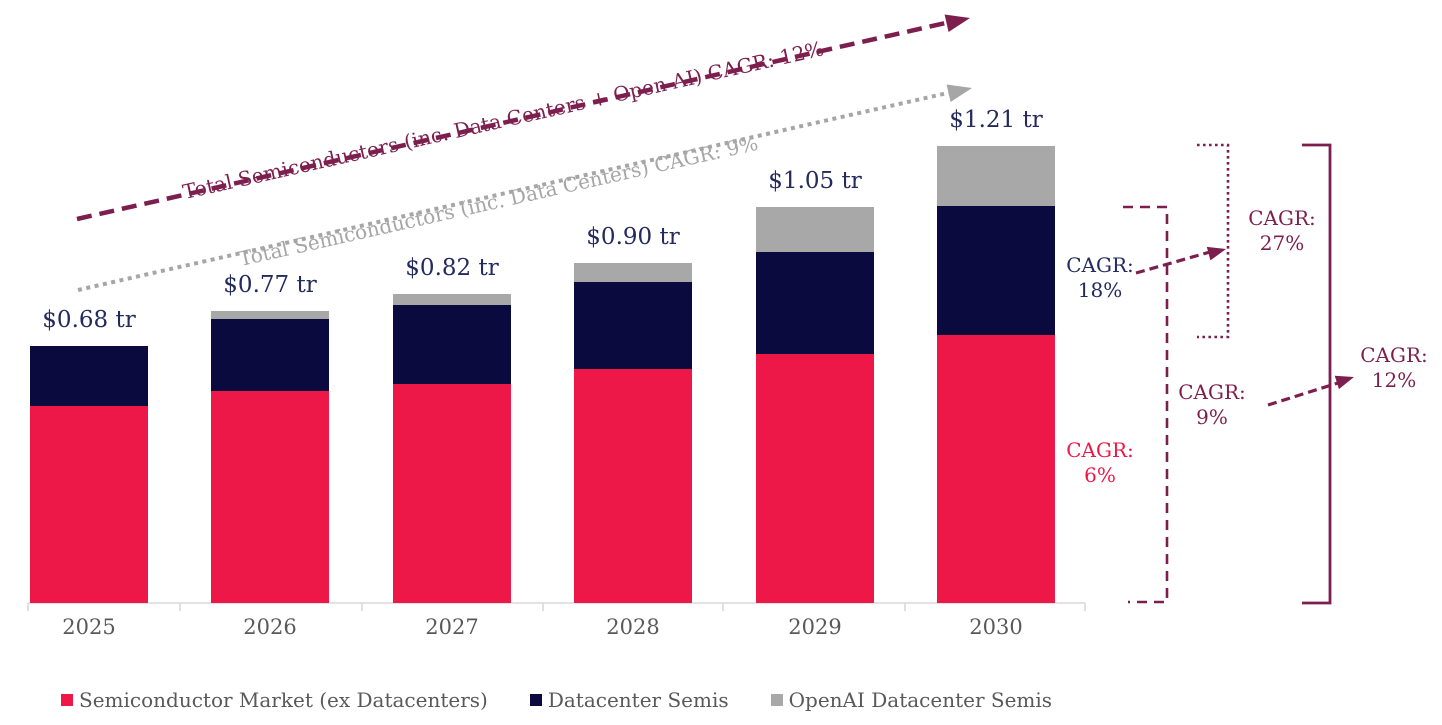  What do you see at coordinates (638, 700) in the screenshot?
I see `legend-label: Datacenter Semis` at bounding box center [638, 700].